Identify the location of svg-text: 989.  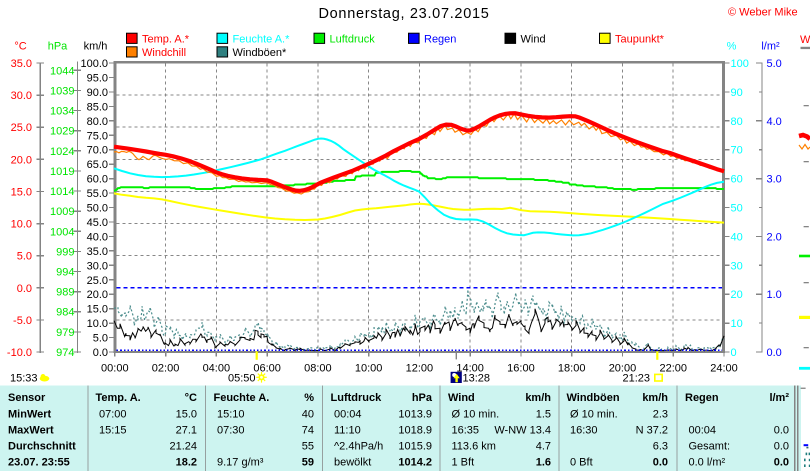
(65, 293).